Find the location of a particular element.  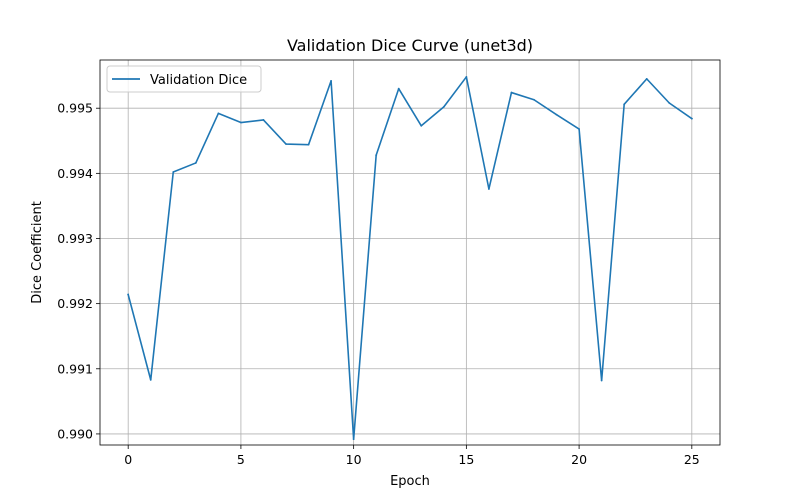

legend: Validation Dice is located at coordinates (184, 79).